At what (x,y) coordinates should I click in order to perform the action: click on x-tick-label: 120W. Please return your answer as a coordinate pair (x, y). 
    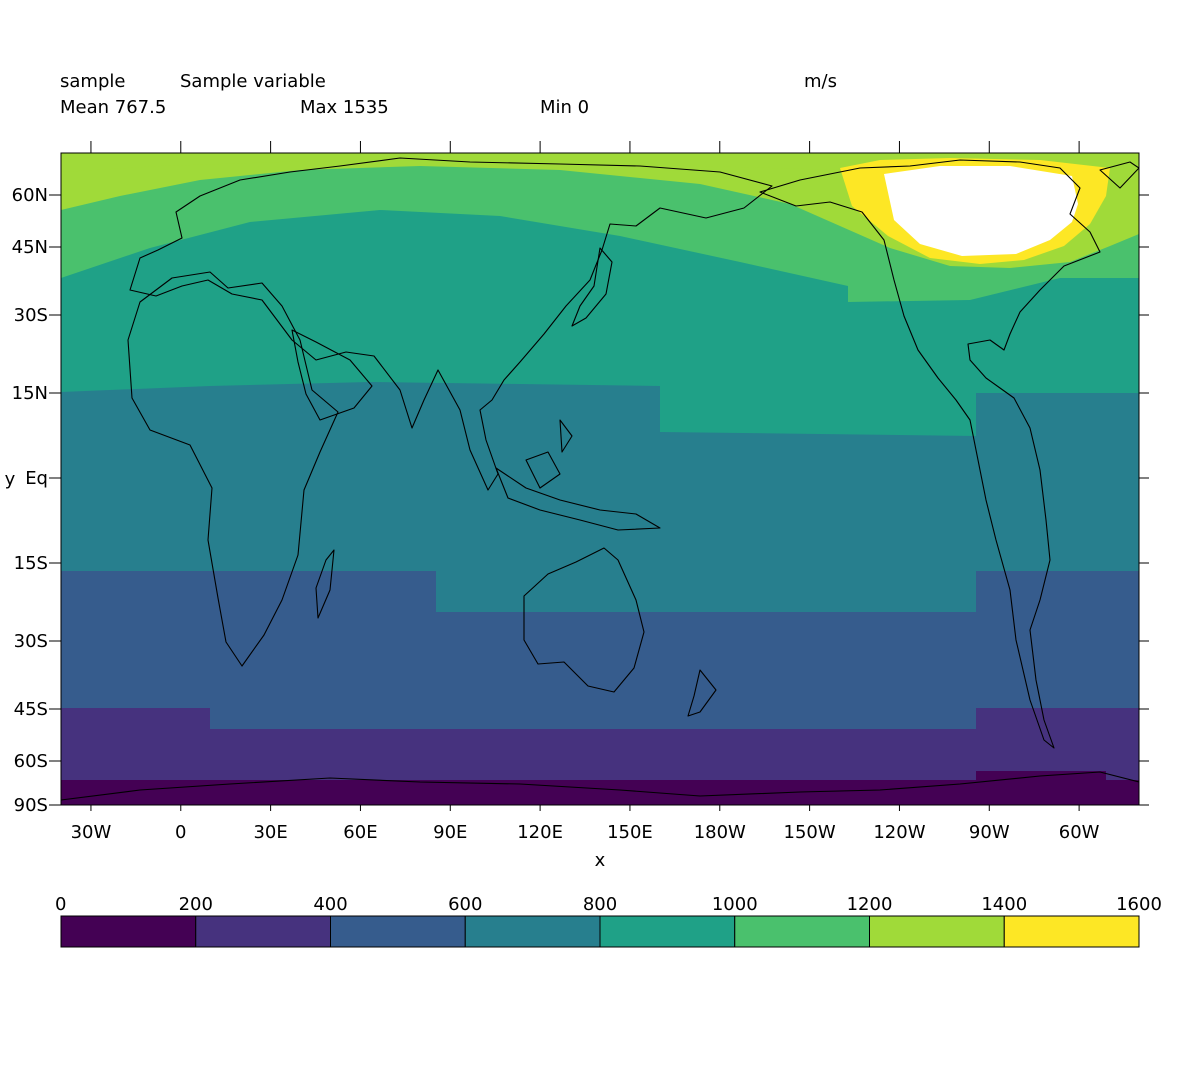
    Looking at the image, I should click on (899, 832).